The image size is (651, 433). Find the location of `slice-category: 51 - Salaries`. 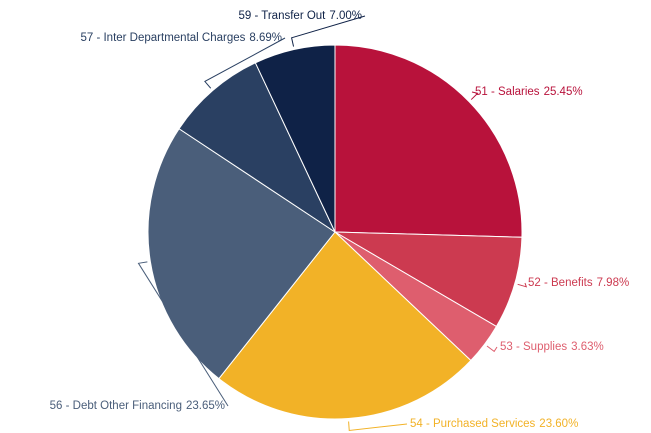

slice-category: 51 - Salaries is located at coordinates (507, 92).